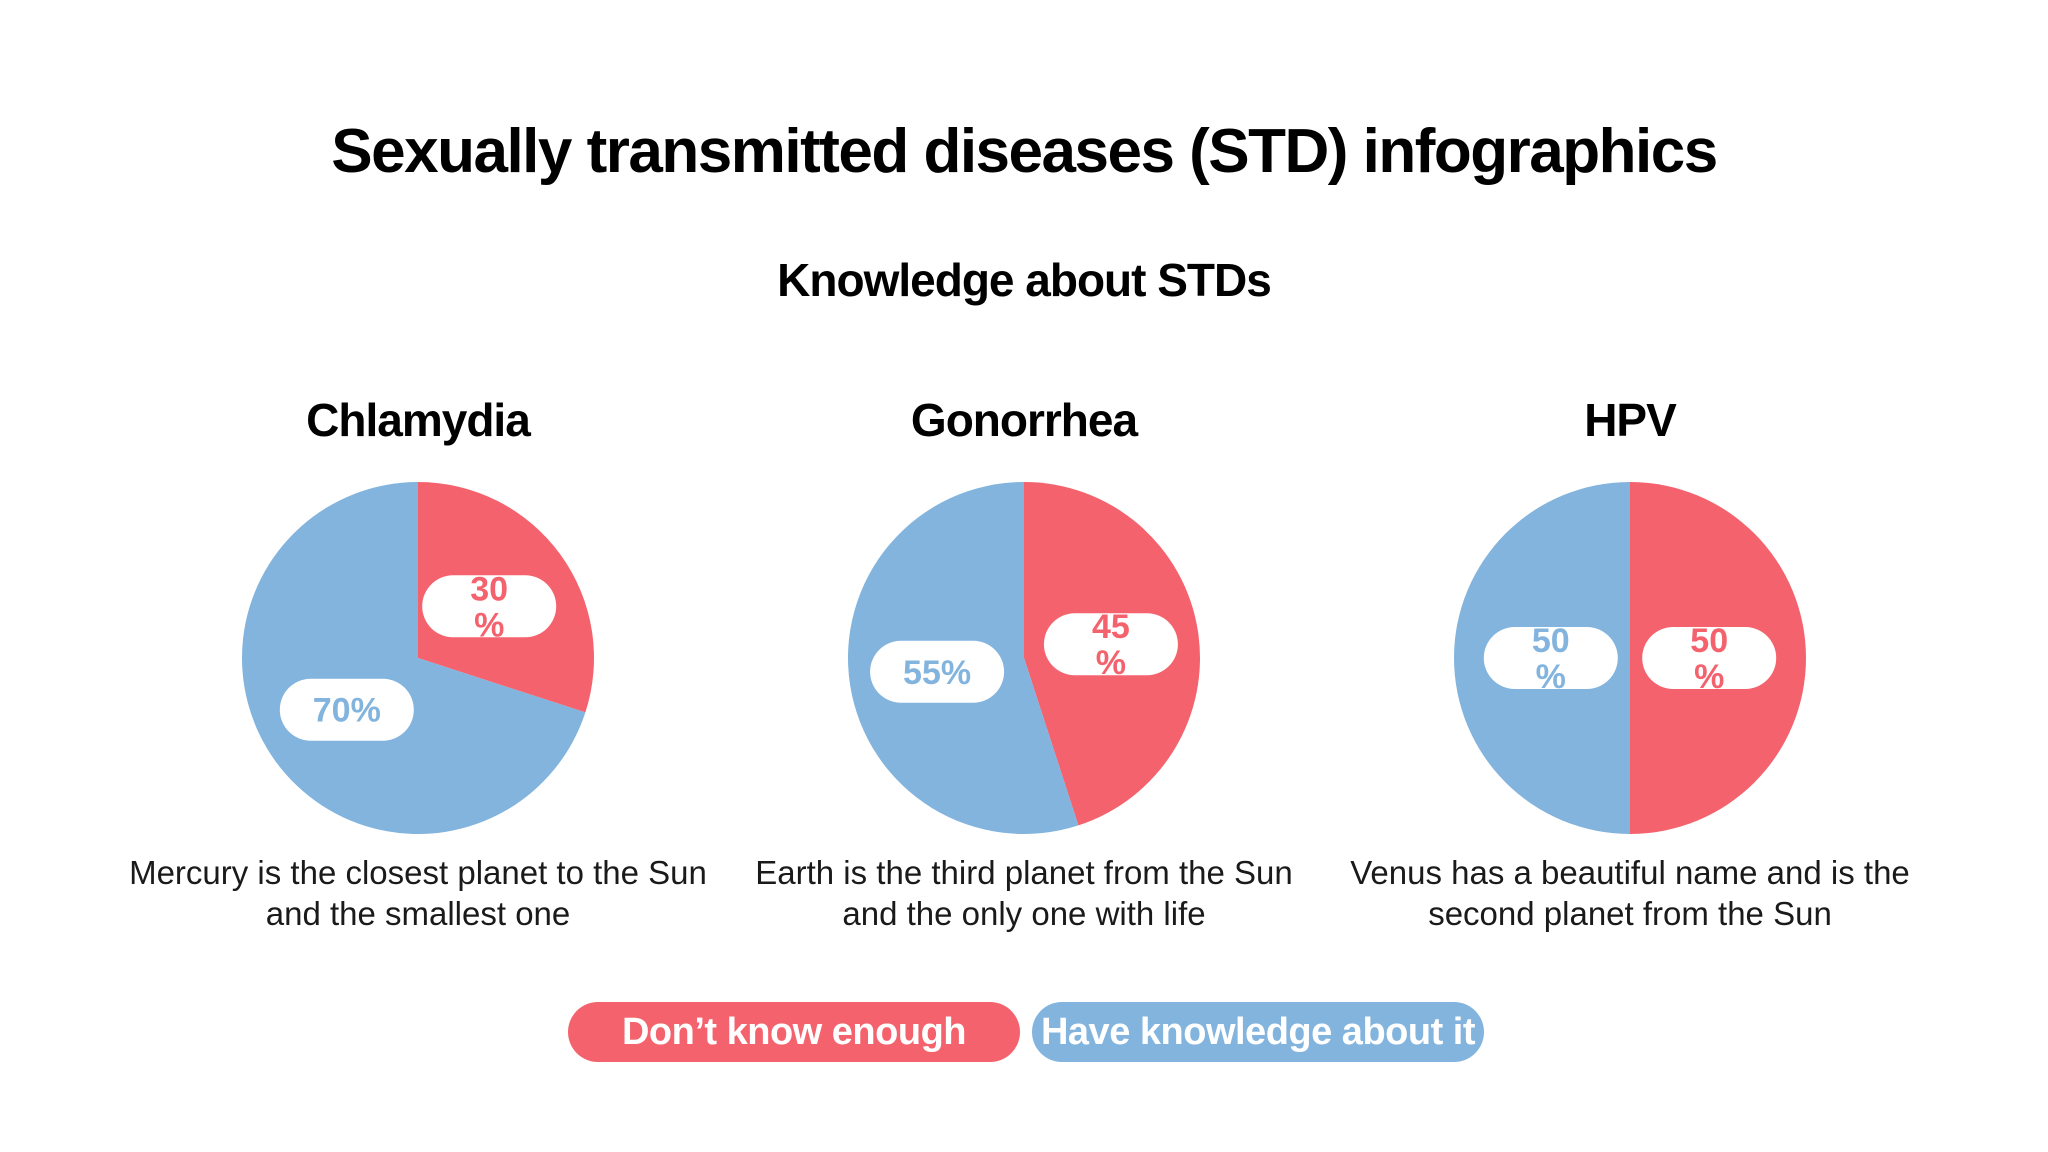 This screenshot has width=2048, height=1152. Describe the element at coordinates (418, 420) in the screenshot. I see `chart-title: Chlamydia` at that location.